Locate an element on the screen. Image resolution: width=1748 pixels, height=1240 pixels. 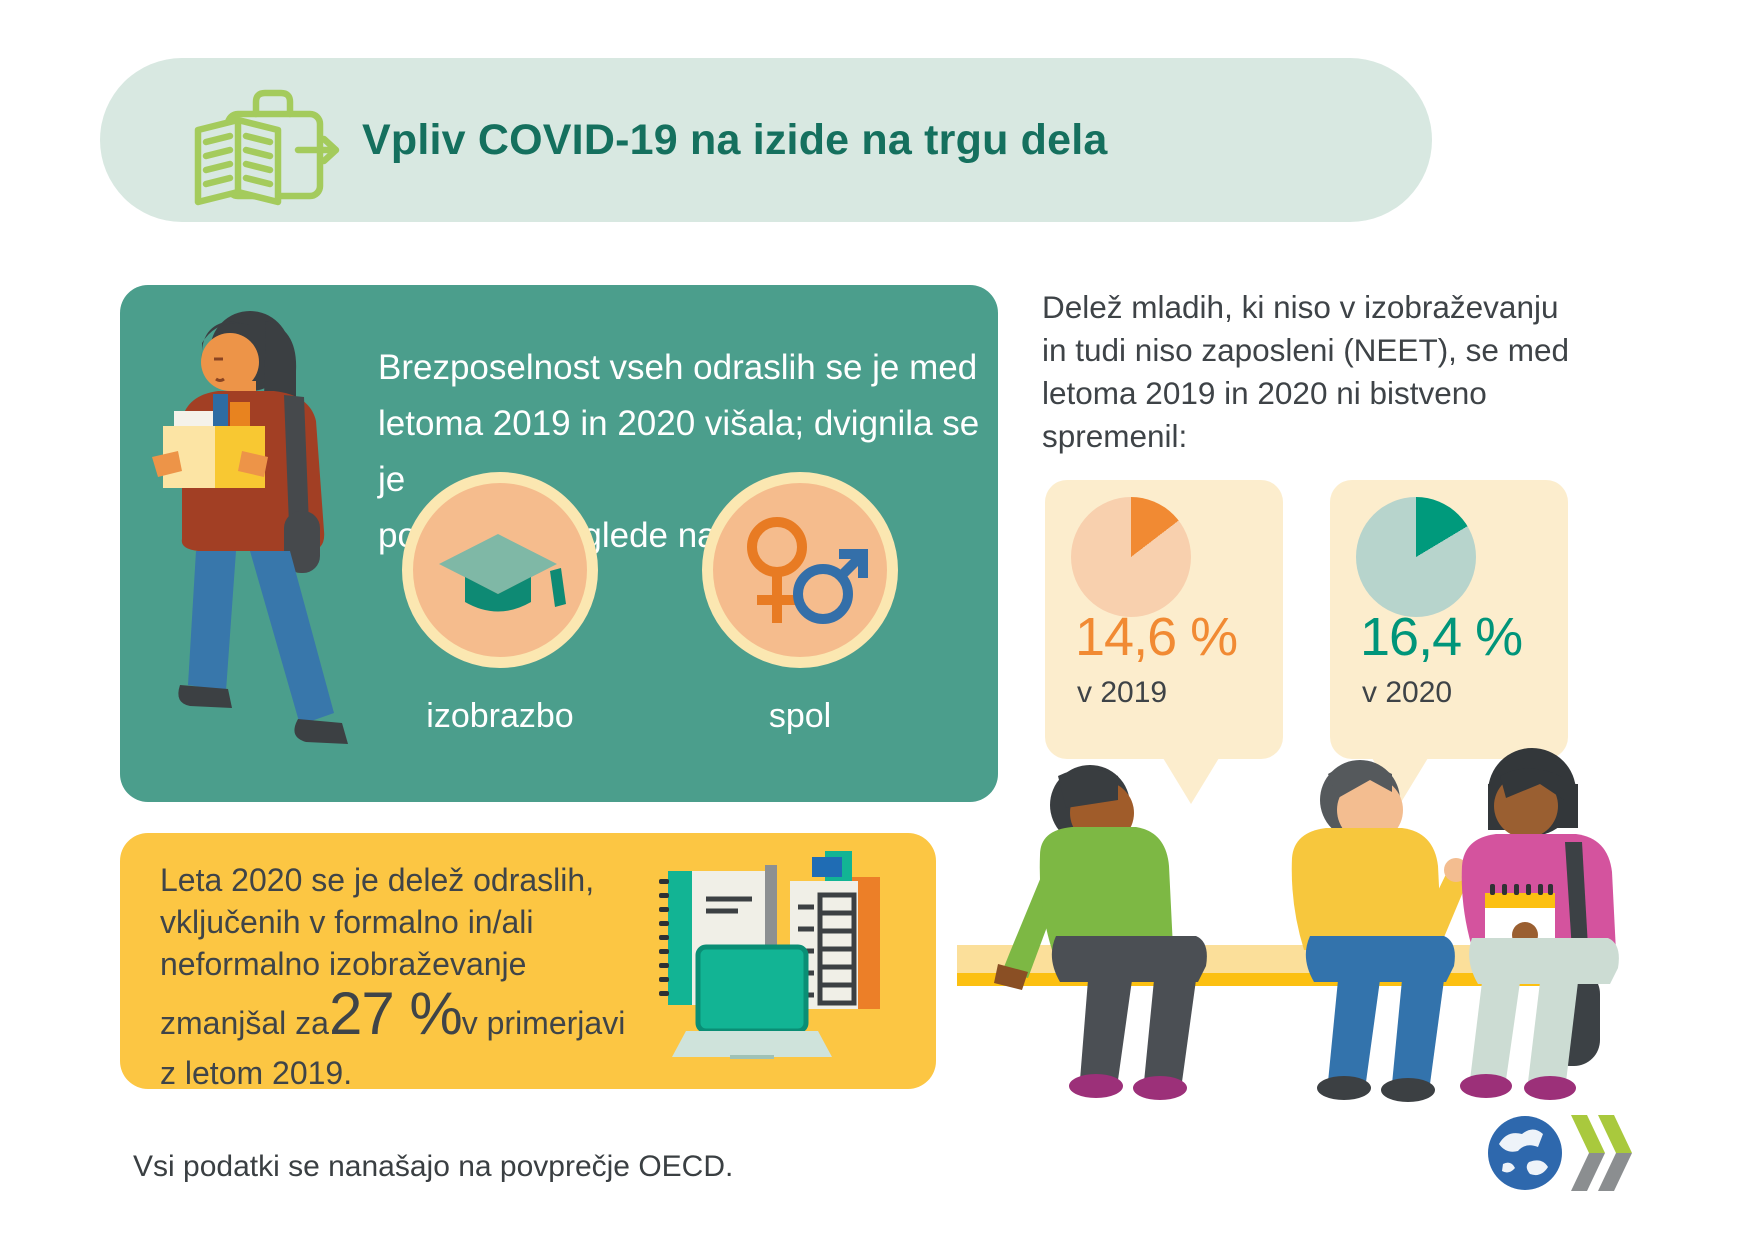
neet-2020-year-label: v 2020 is located at coordinates (1407, 692).